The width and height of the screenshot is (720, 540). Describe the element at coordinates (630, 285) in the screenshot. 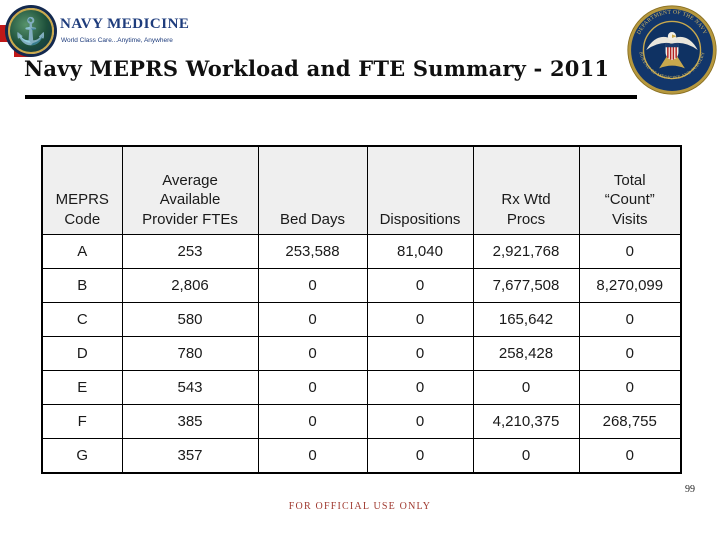

I see `cell-total-count-visits: 8,270,099` at that location.